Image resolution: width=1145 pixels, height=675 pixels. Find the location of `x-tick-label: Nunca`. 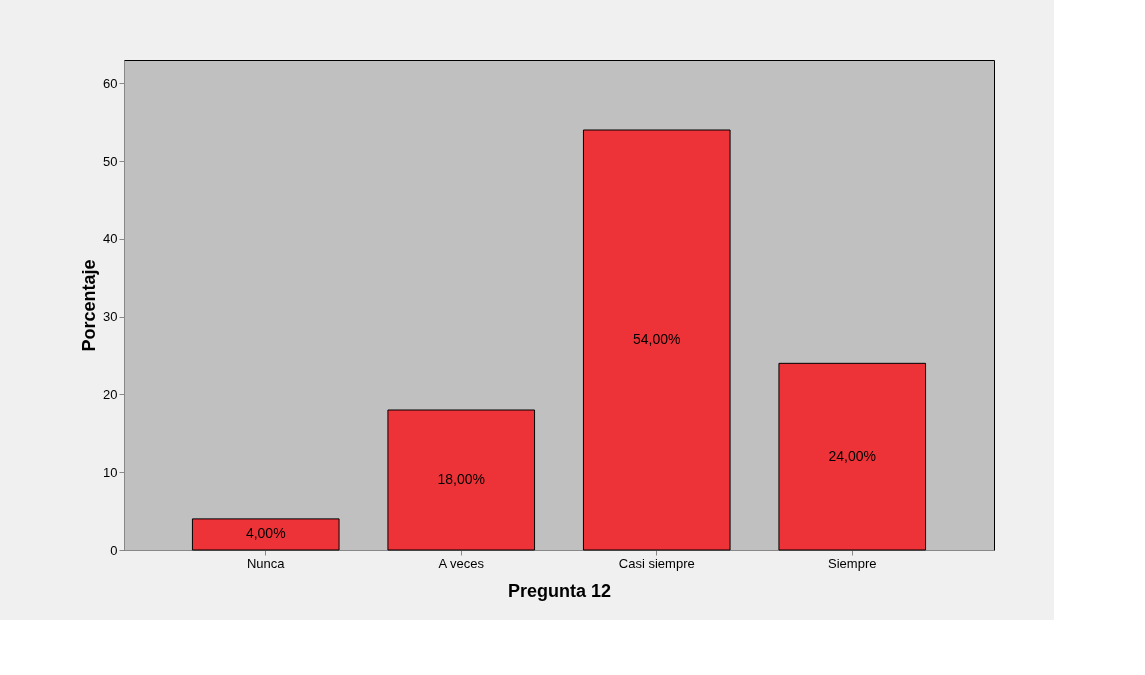

x-tick-label: Nunca is located at coordinates (266, 563).